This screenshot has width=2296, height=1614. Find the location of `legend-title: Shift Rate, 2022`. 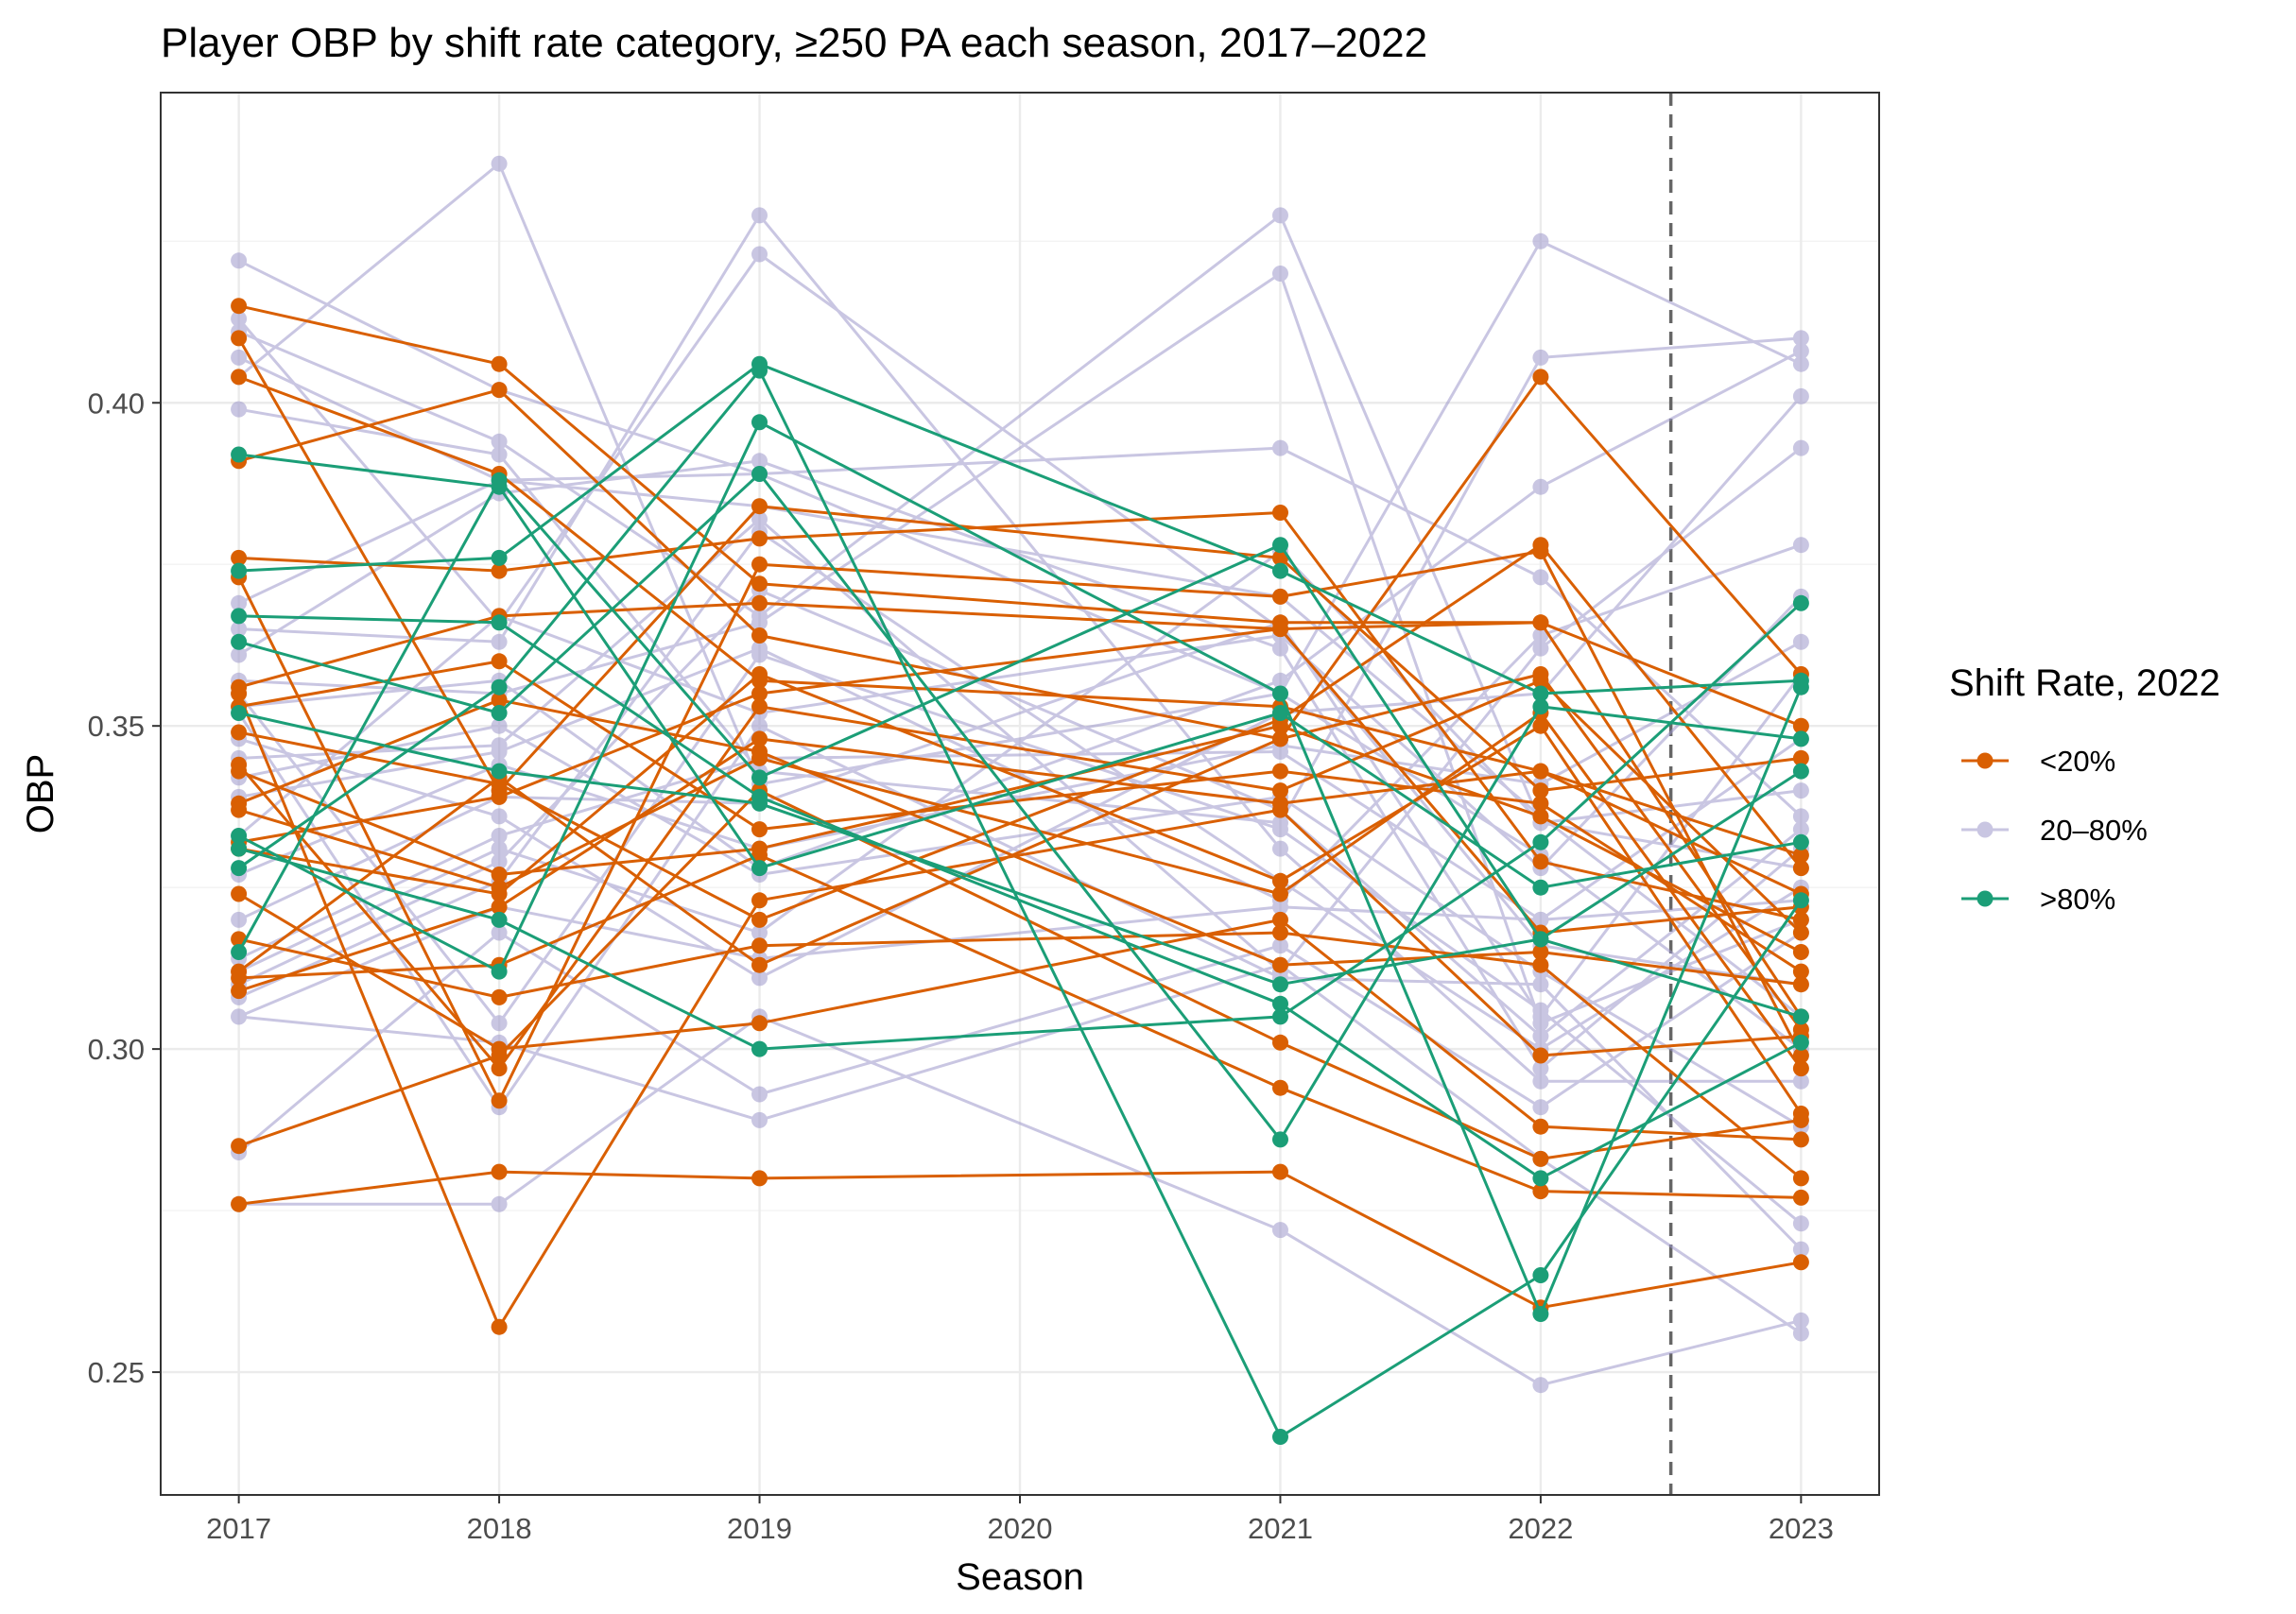

legend-title: Shift Rate, 2022 is located at coordinates (2084, 683).